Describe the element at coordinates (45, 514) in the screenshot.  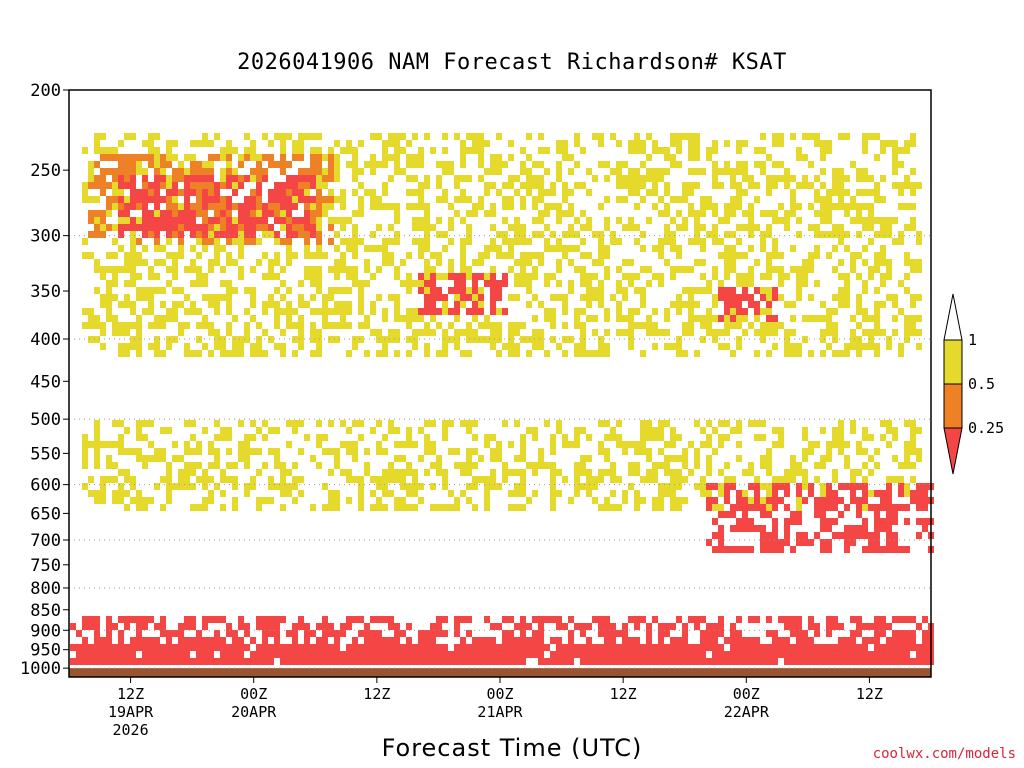
I see `y-tick-label: 650` at that location.